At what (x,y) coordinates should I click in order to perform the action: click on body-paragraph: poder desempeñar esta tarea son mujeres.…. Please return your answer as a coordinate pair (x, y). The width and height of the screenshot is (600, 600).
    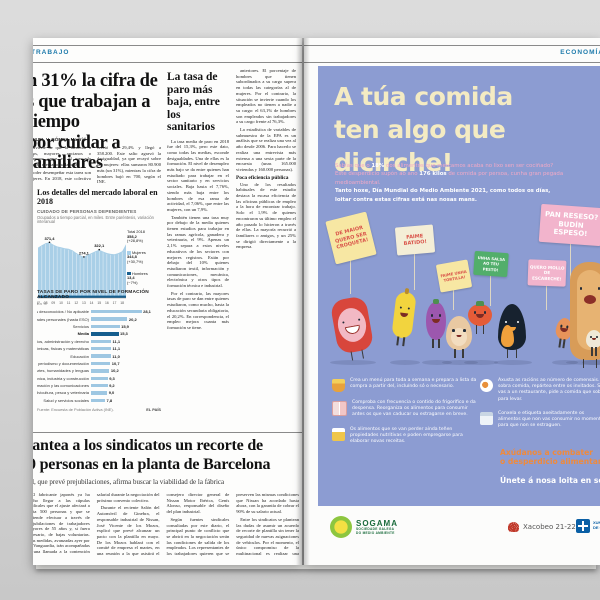
    Looking at the image, I should click on (97, 165).